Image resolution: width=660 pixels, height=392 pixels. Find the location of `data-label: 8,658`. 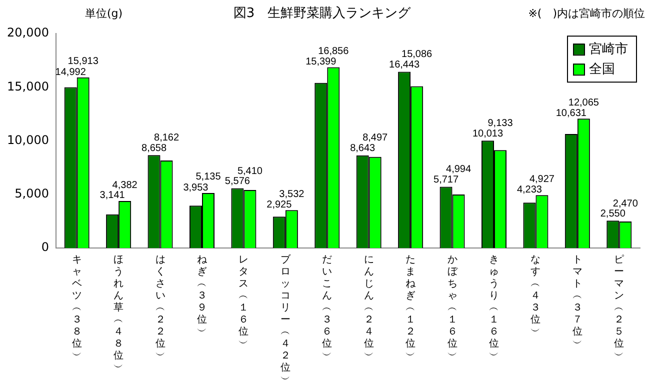

data-label: 8,658 is located at coordinates (154, 148).